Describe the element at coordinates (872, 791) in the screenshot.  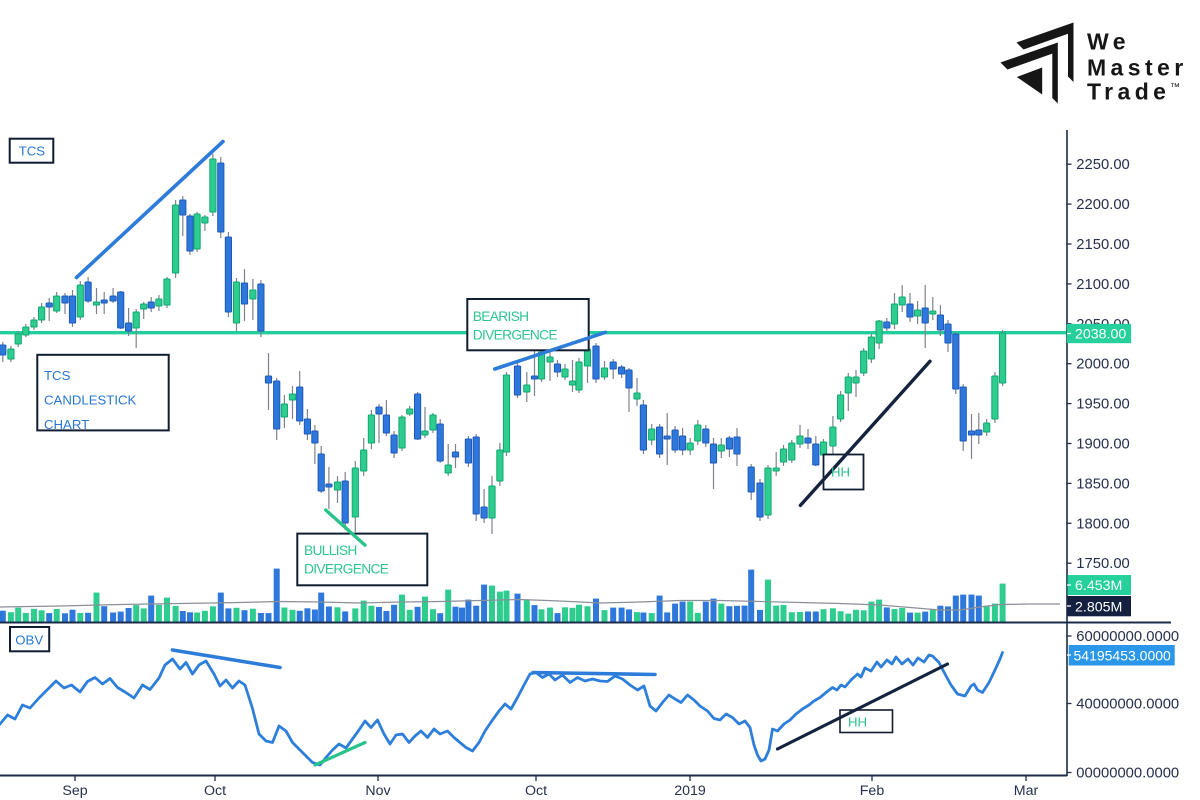
I see `svg-text: Feb` at that location.